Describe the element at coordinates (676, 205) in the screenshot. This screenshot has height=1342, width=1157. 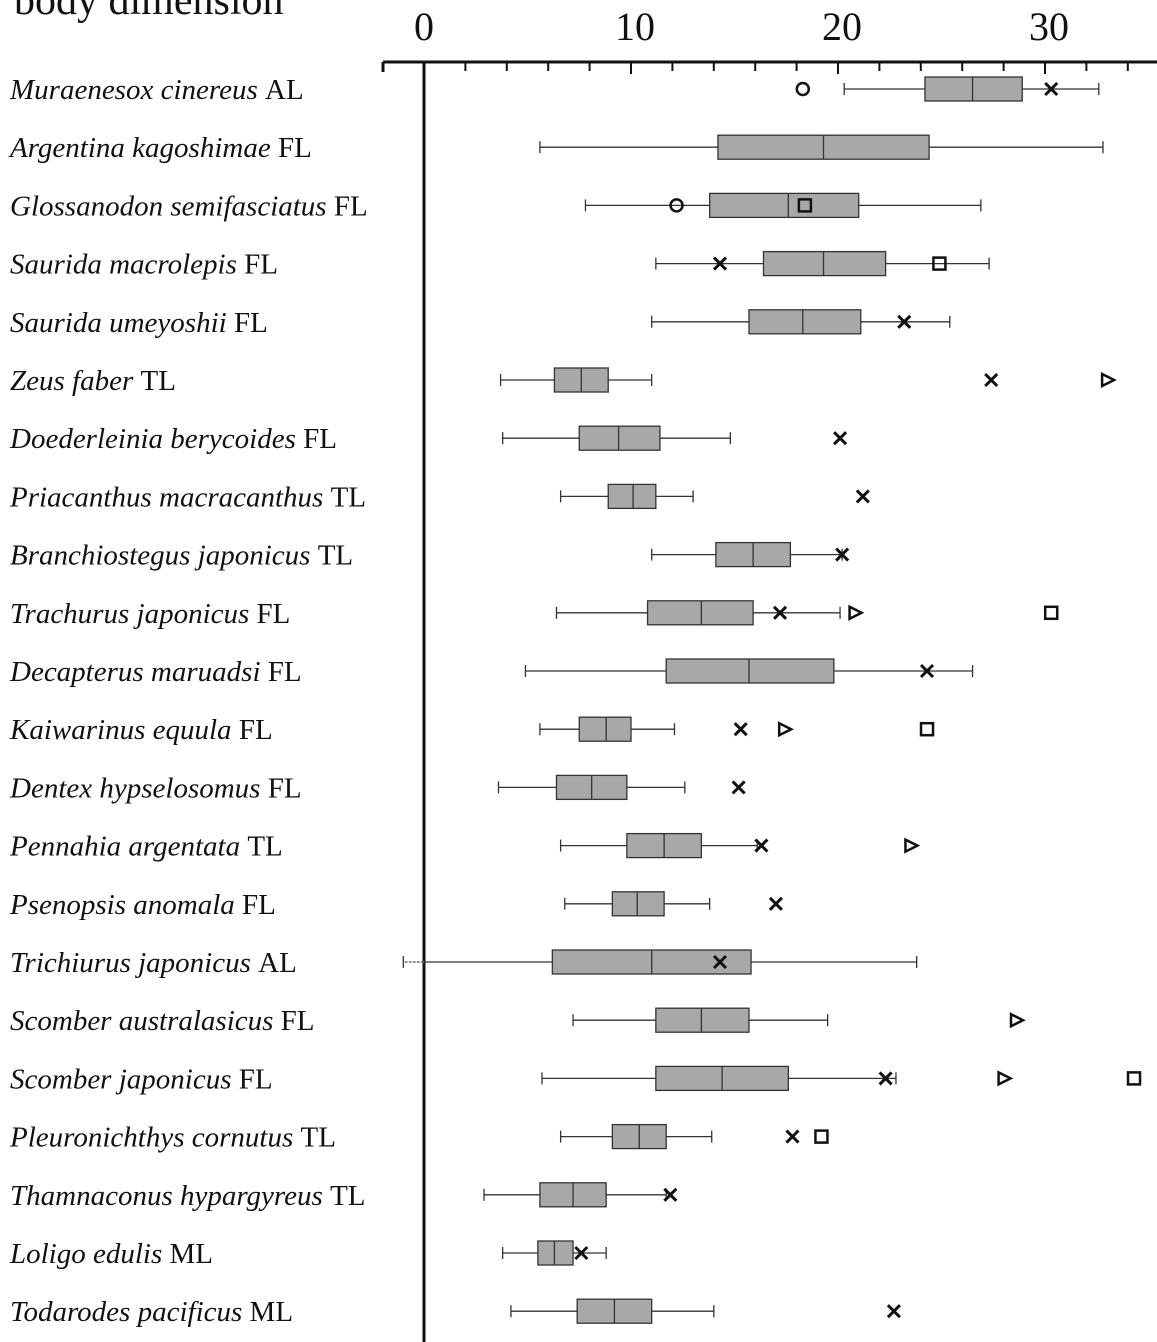
I see `marker-circle` at that location.